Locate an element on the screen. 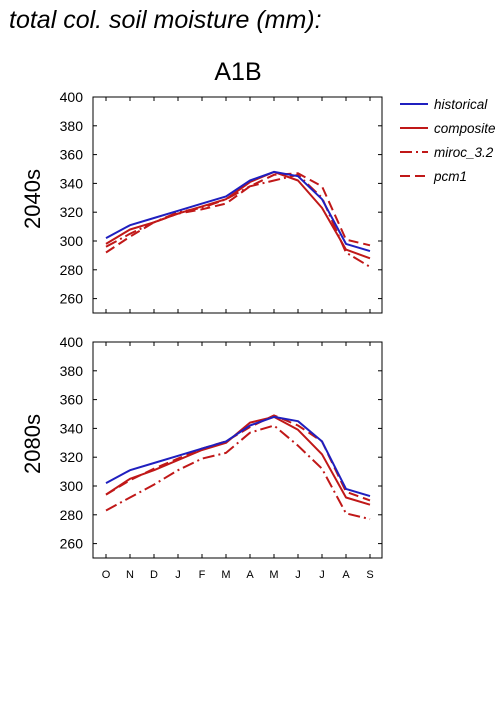  x-tick-label: S is located at coordinates (369, 575).